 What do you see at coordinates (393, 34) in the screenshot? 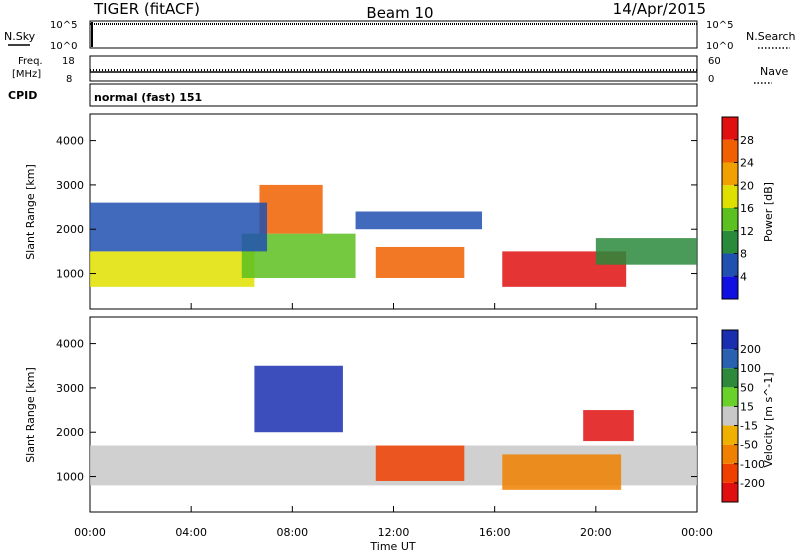
I see `nsky-frame` at bounding box center [393, 34].